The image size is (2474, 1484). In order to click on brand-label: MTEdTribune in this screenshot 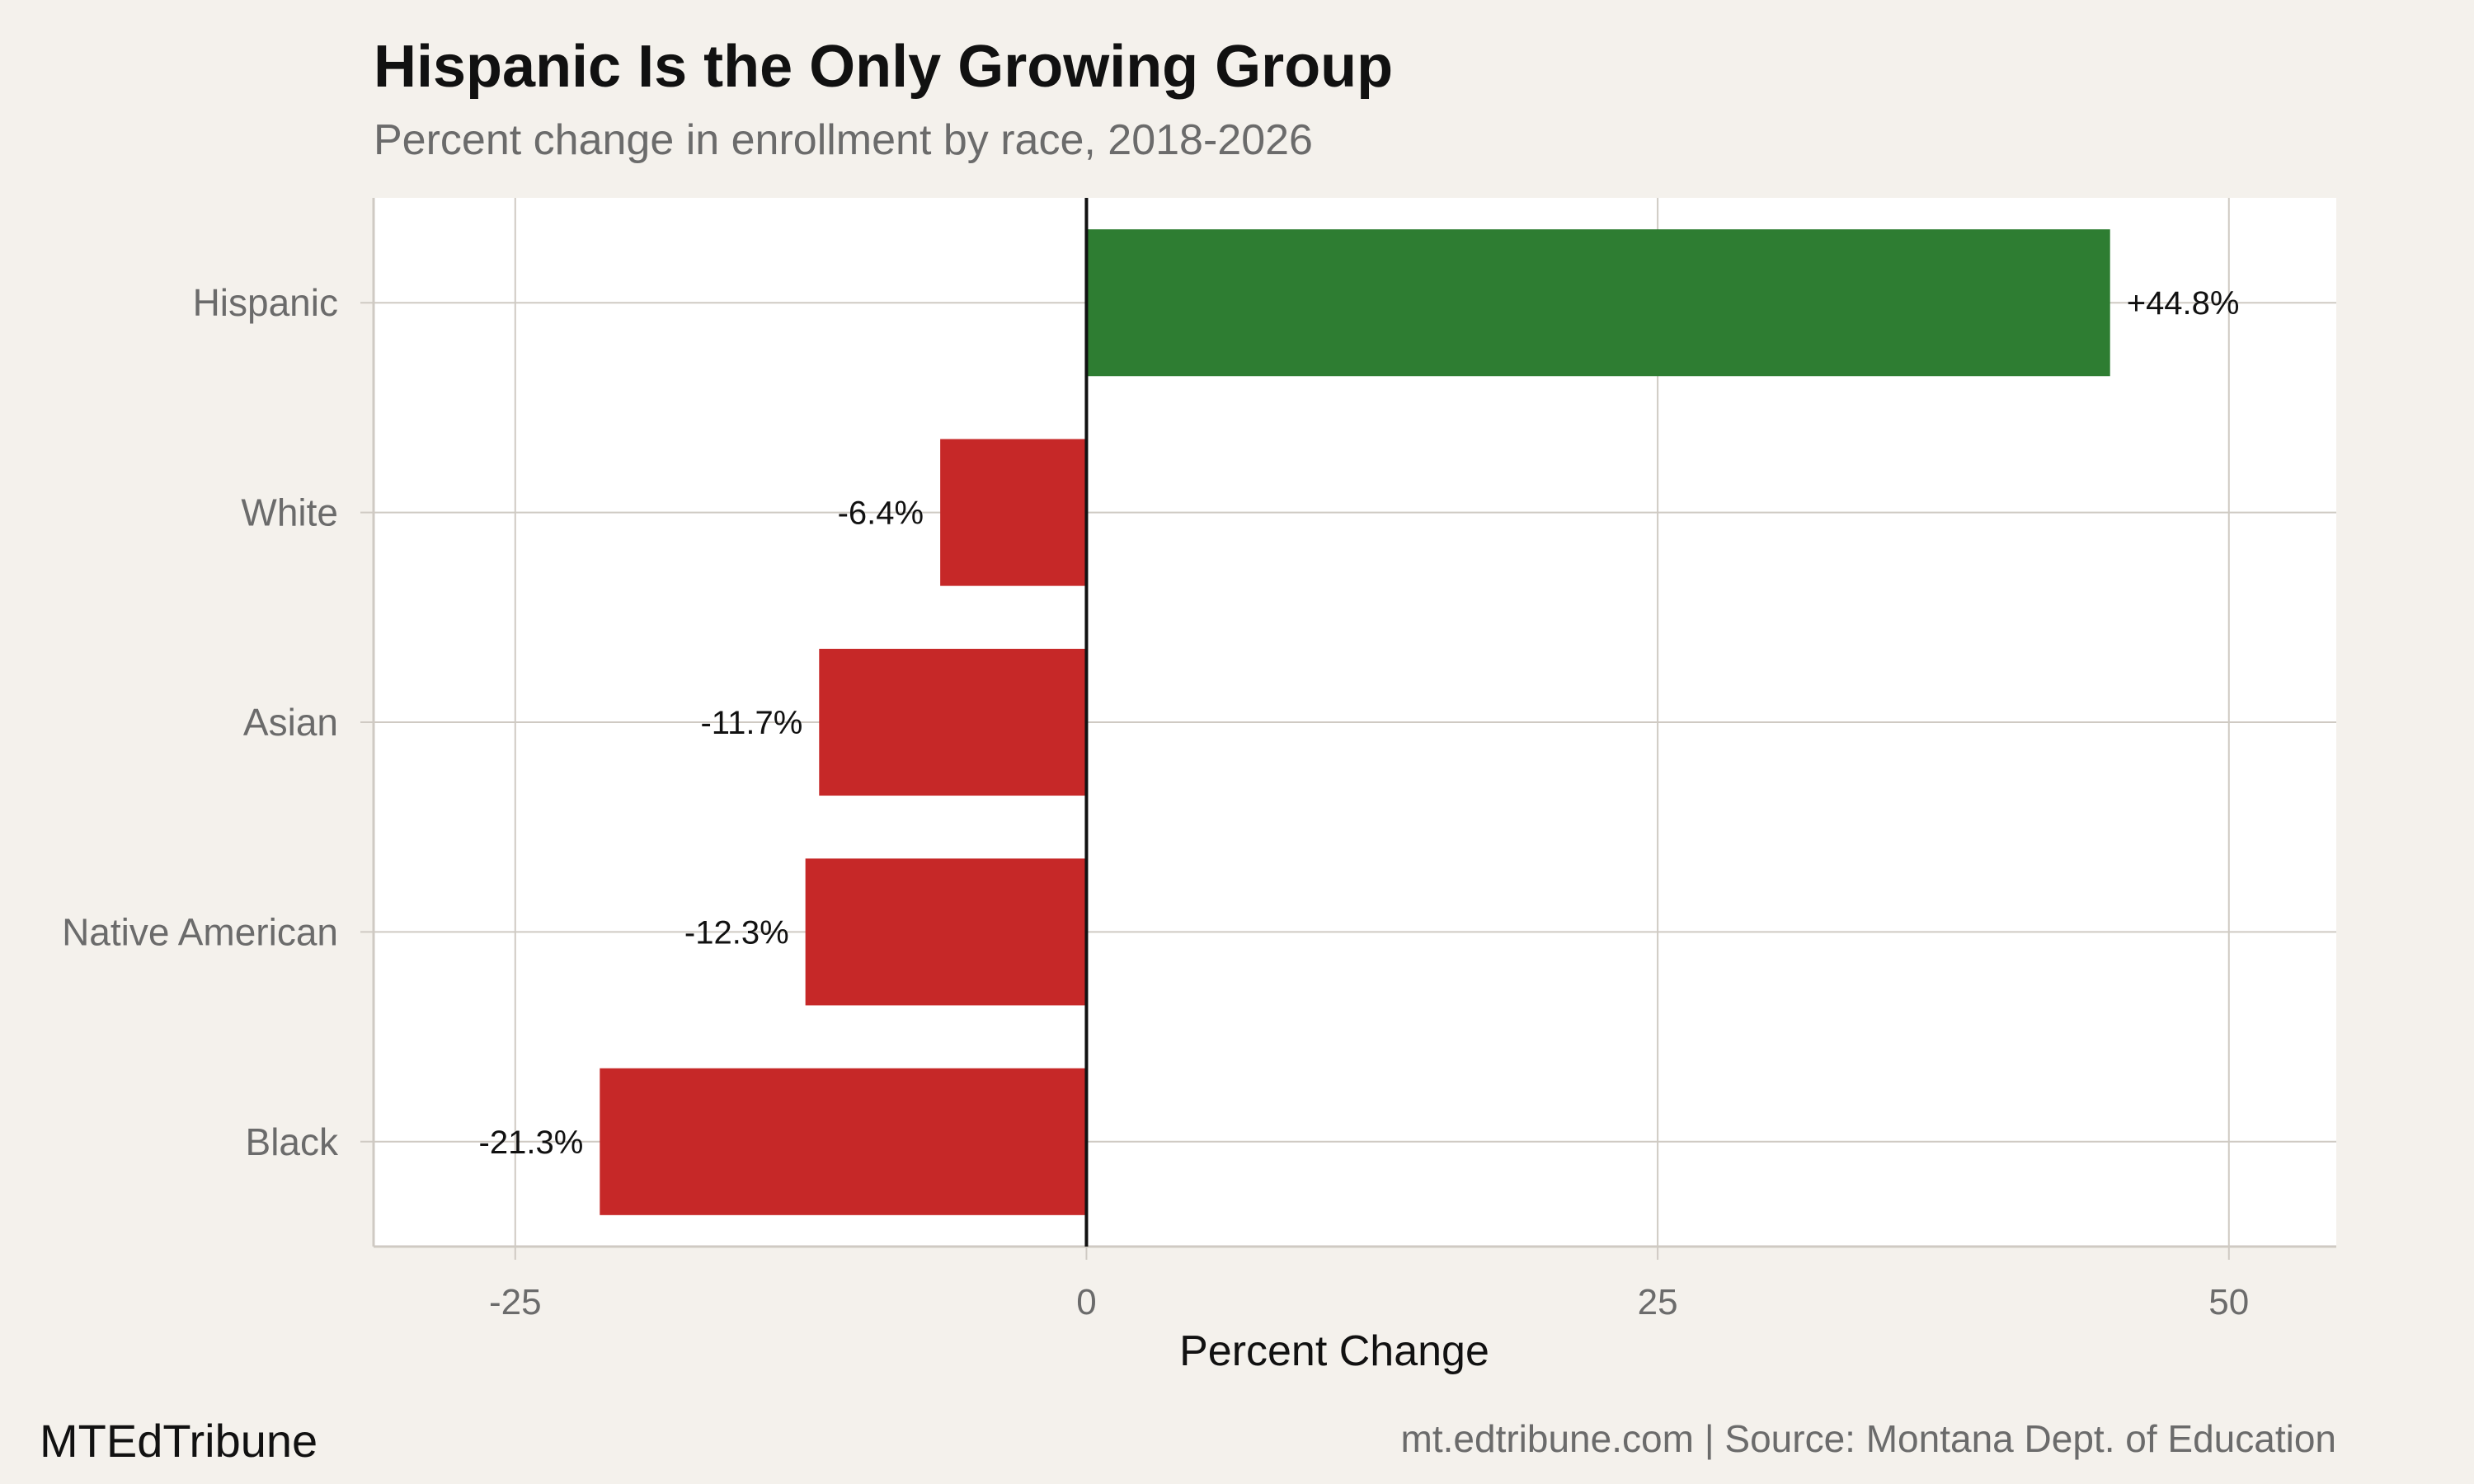, I will do `click(179, 1441)`.